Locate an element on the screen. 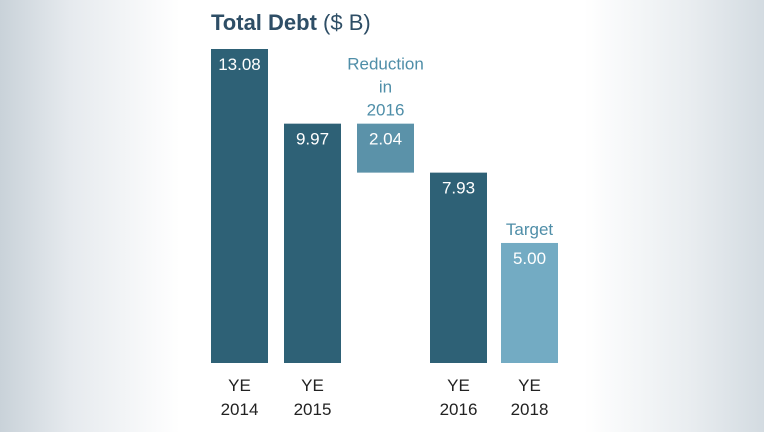 Image resolution: width=764 pixels, height=432 pixels. annotation-line-3-3: 2016 is located at coordinates (386, 110).